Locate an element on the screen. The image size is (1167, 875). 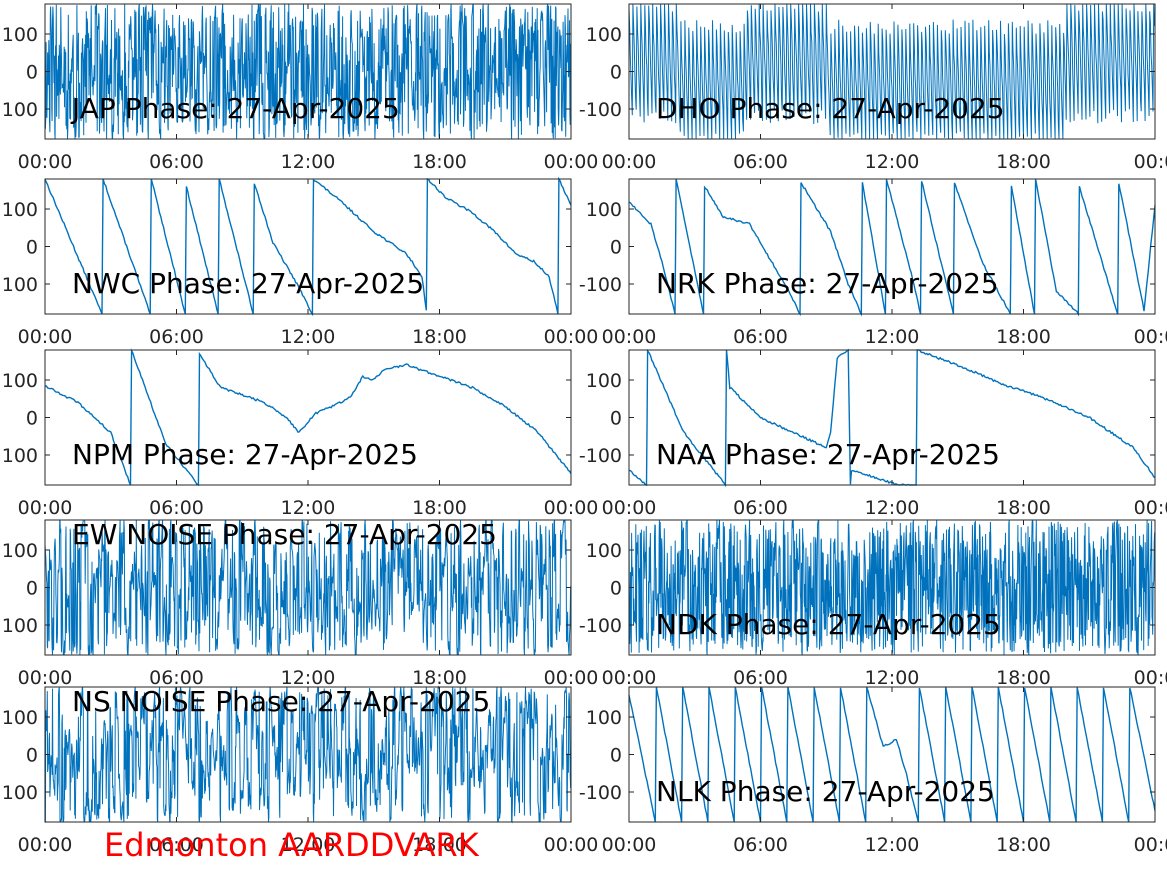
plot-title: NDK Phase: 27-Apr-2025 is located at coordinates (828, 624).